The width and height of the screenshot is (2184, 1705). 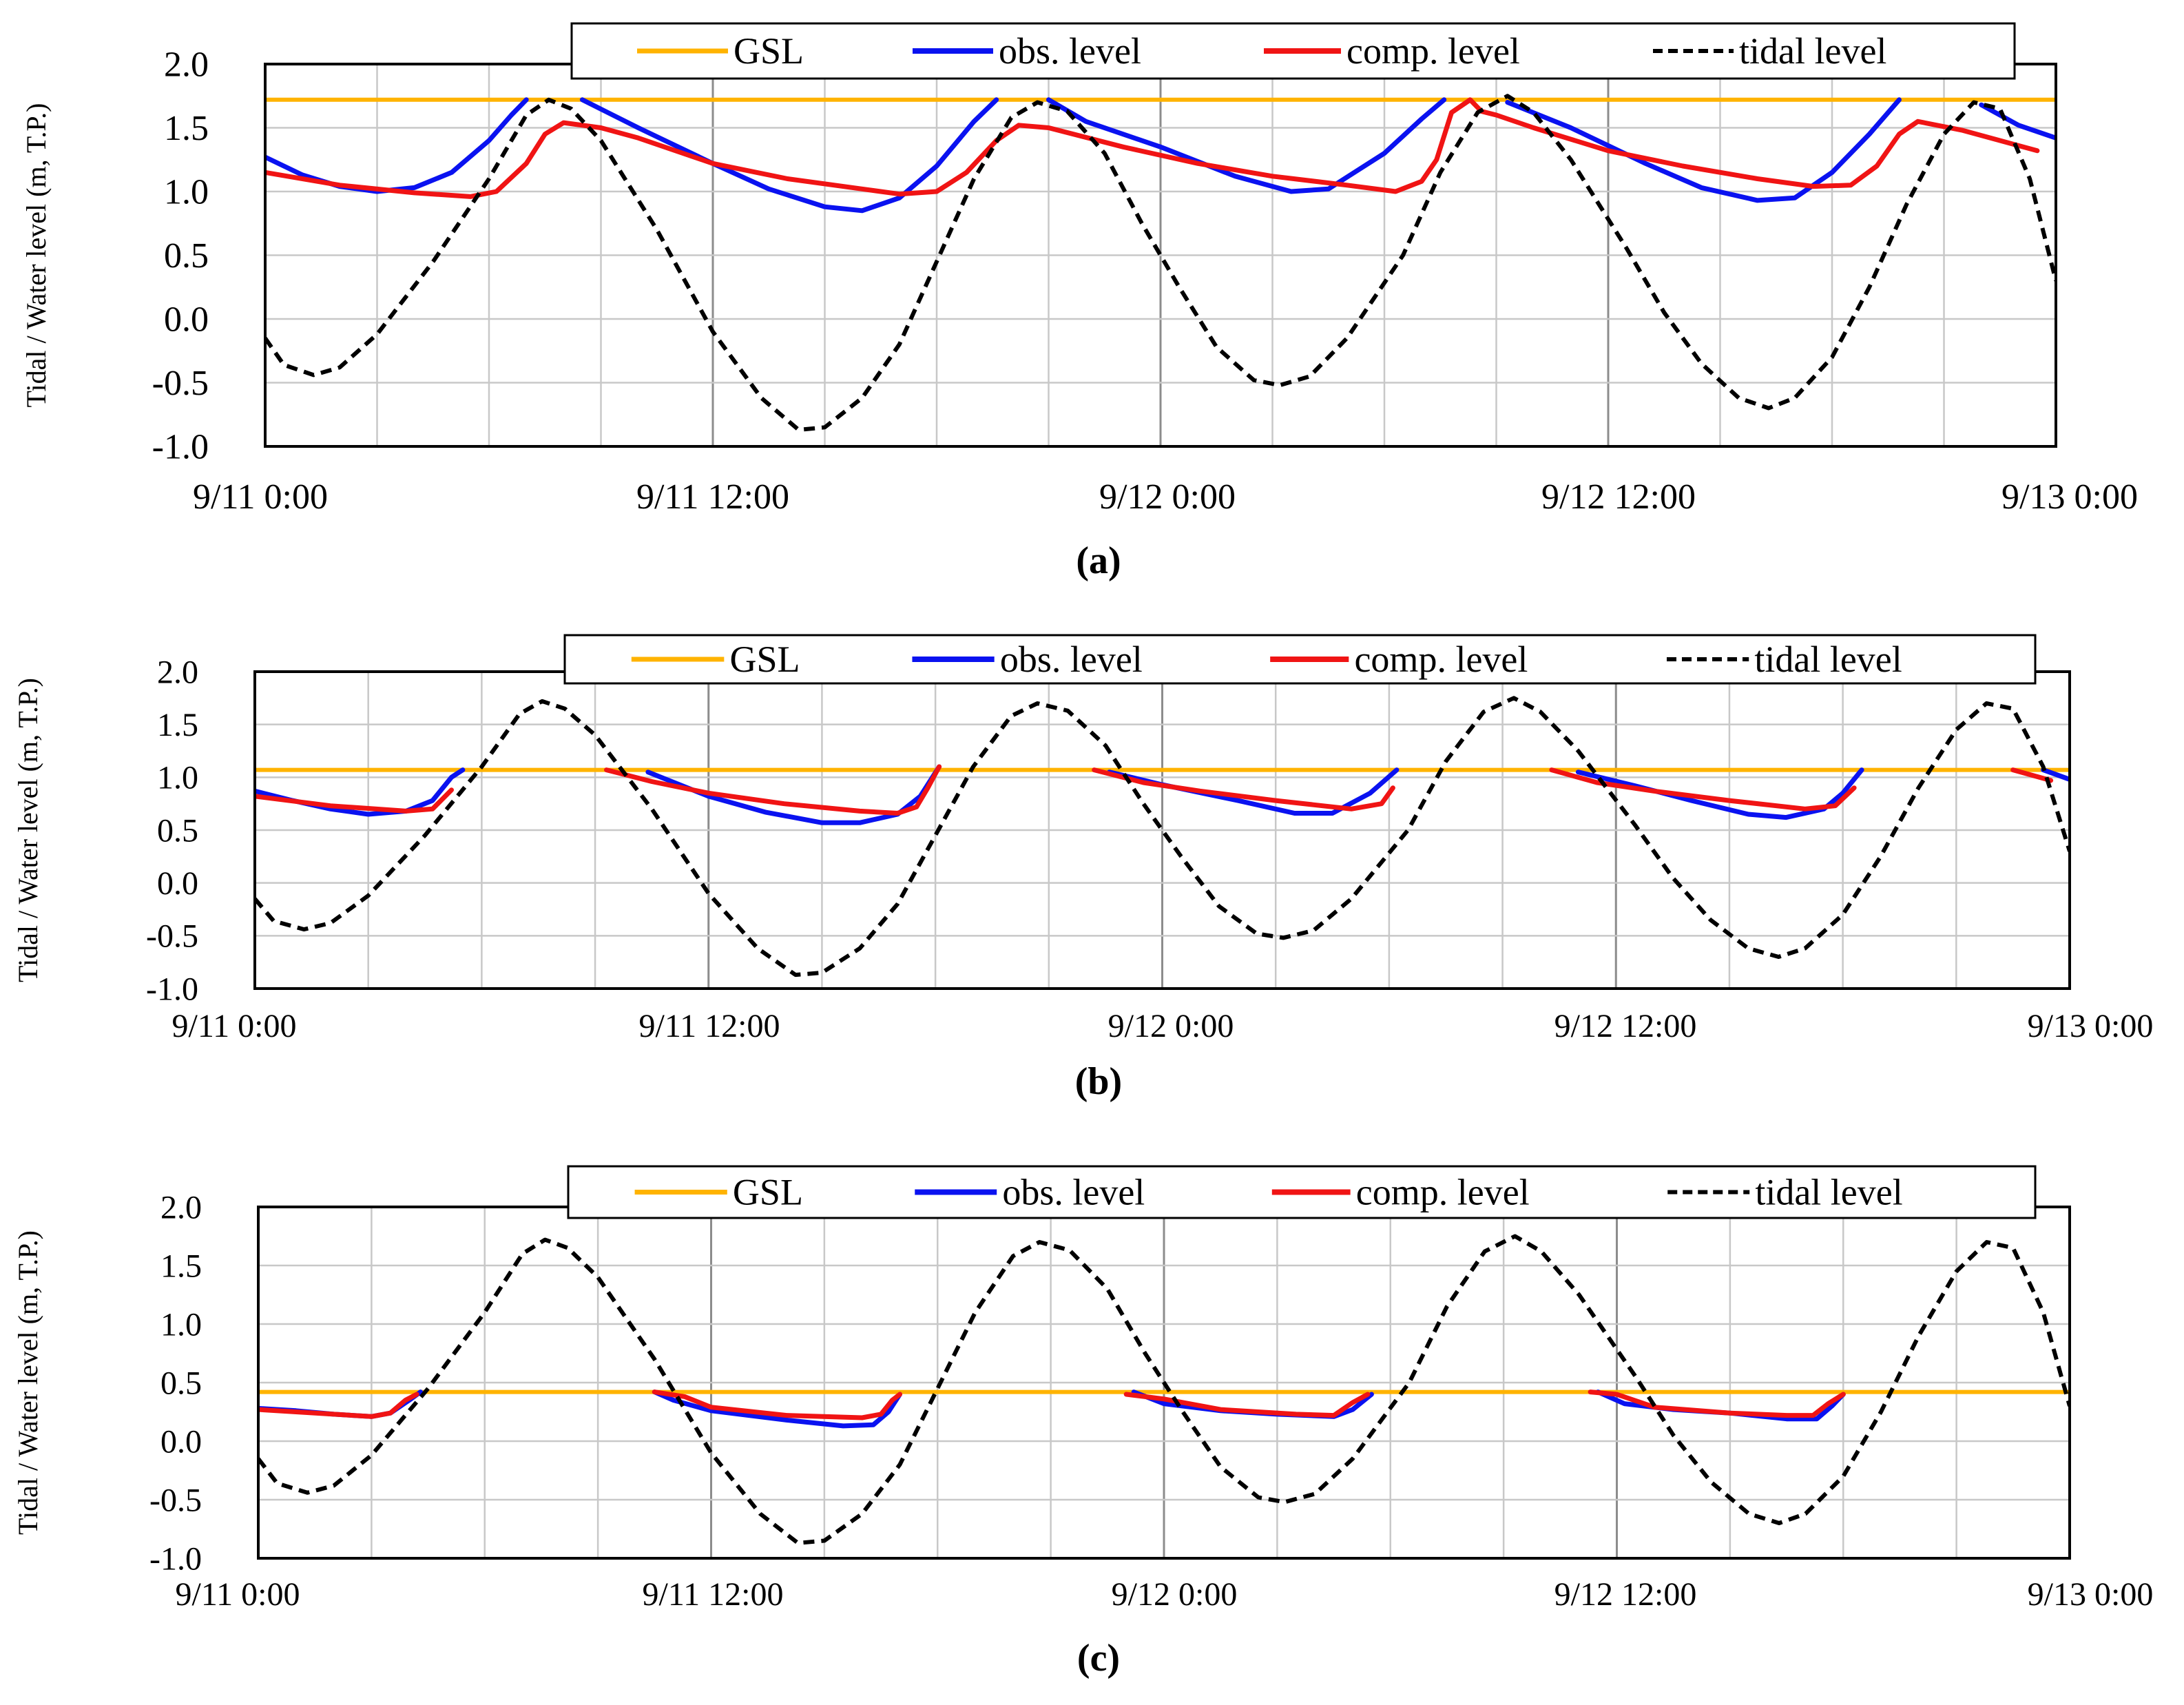 I want to click on panel-caption: (b), so click(x=1098, y=1081).